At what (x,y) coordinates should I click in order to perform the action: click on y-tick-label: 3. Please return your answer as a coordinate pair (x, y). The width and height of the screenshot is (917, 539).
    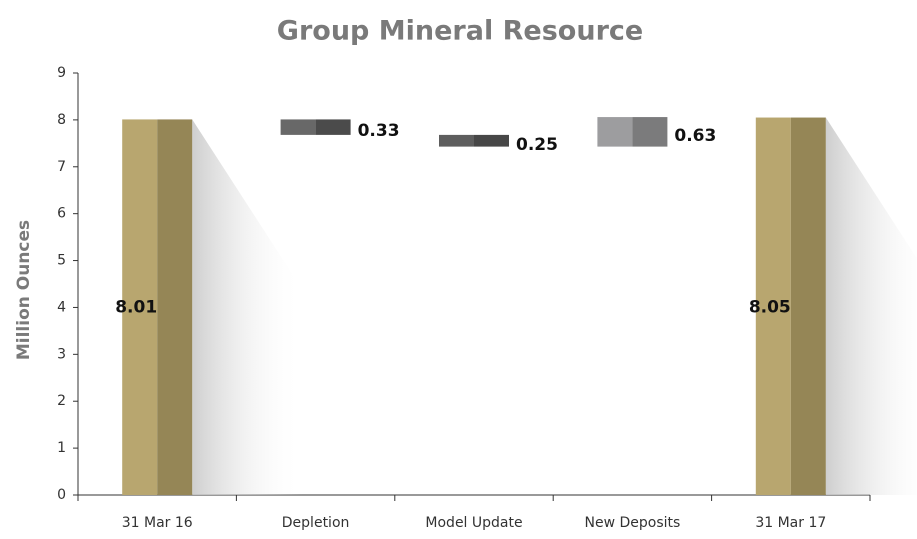
    Looking at the image, I should click on (61, 354).